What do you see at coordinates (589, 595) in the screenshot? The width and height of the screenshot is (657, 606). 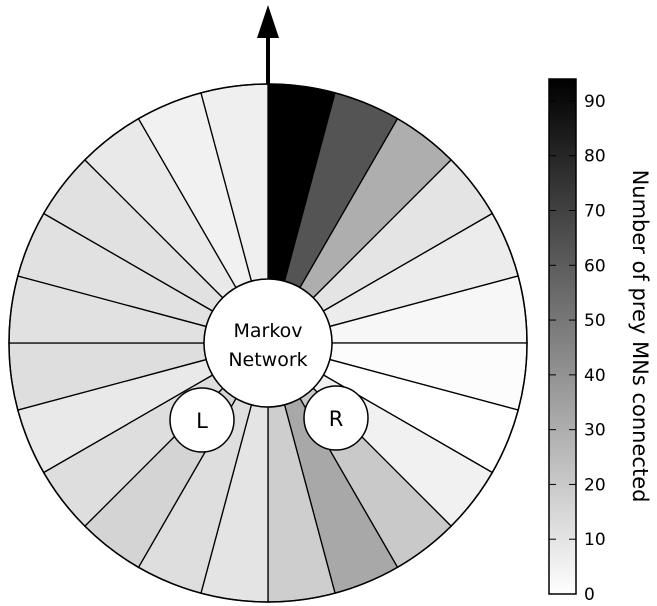 I see `colorbar-tick-label: 0` at bounding box center [589, 595].